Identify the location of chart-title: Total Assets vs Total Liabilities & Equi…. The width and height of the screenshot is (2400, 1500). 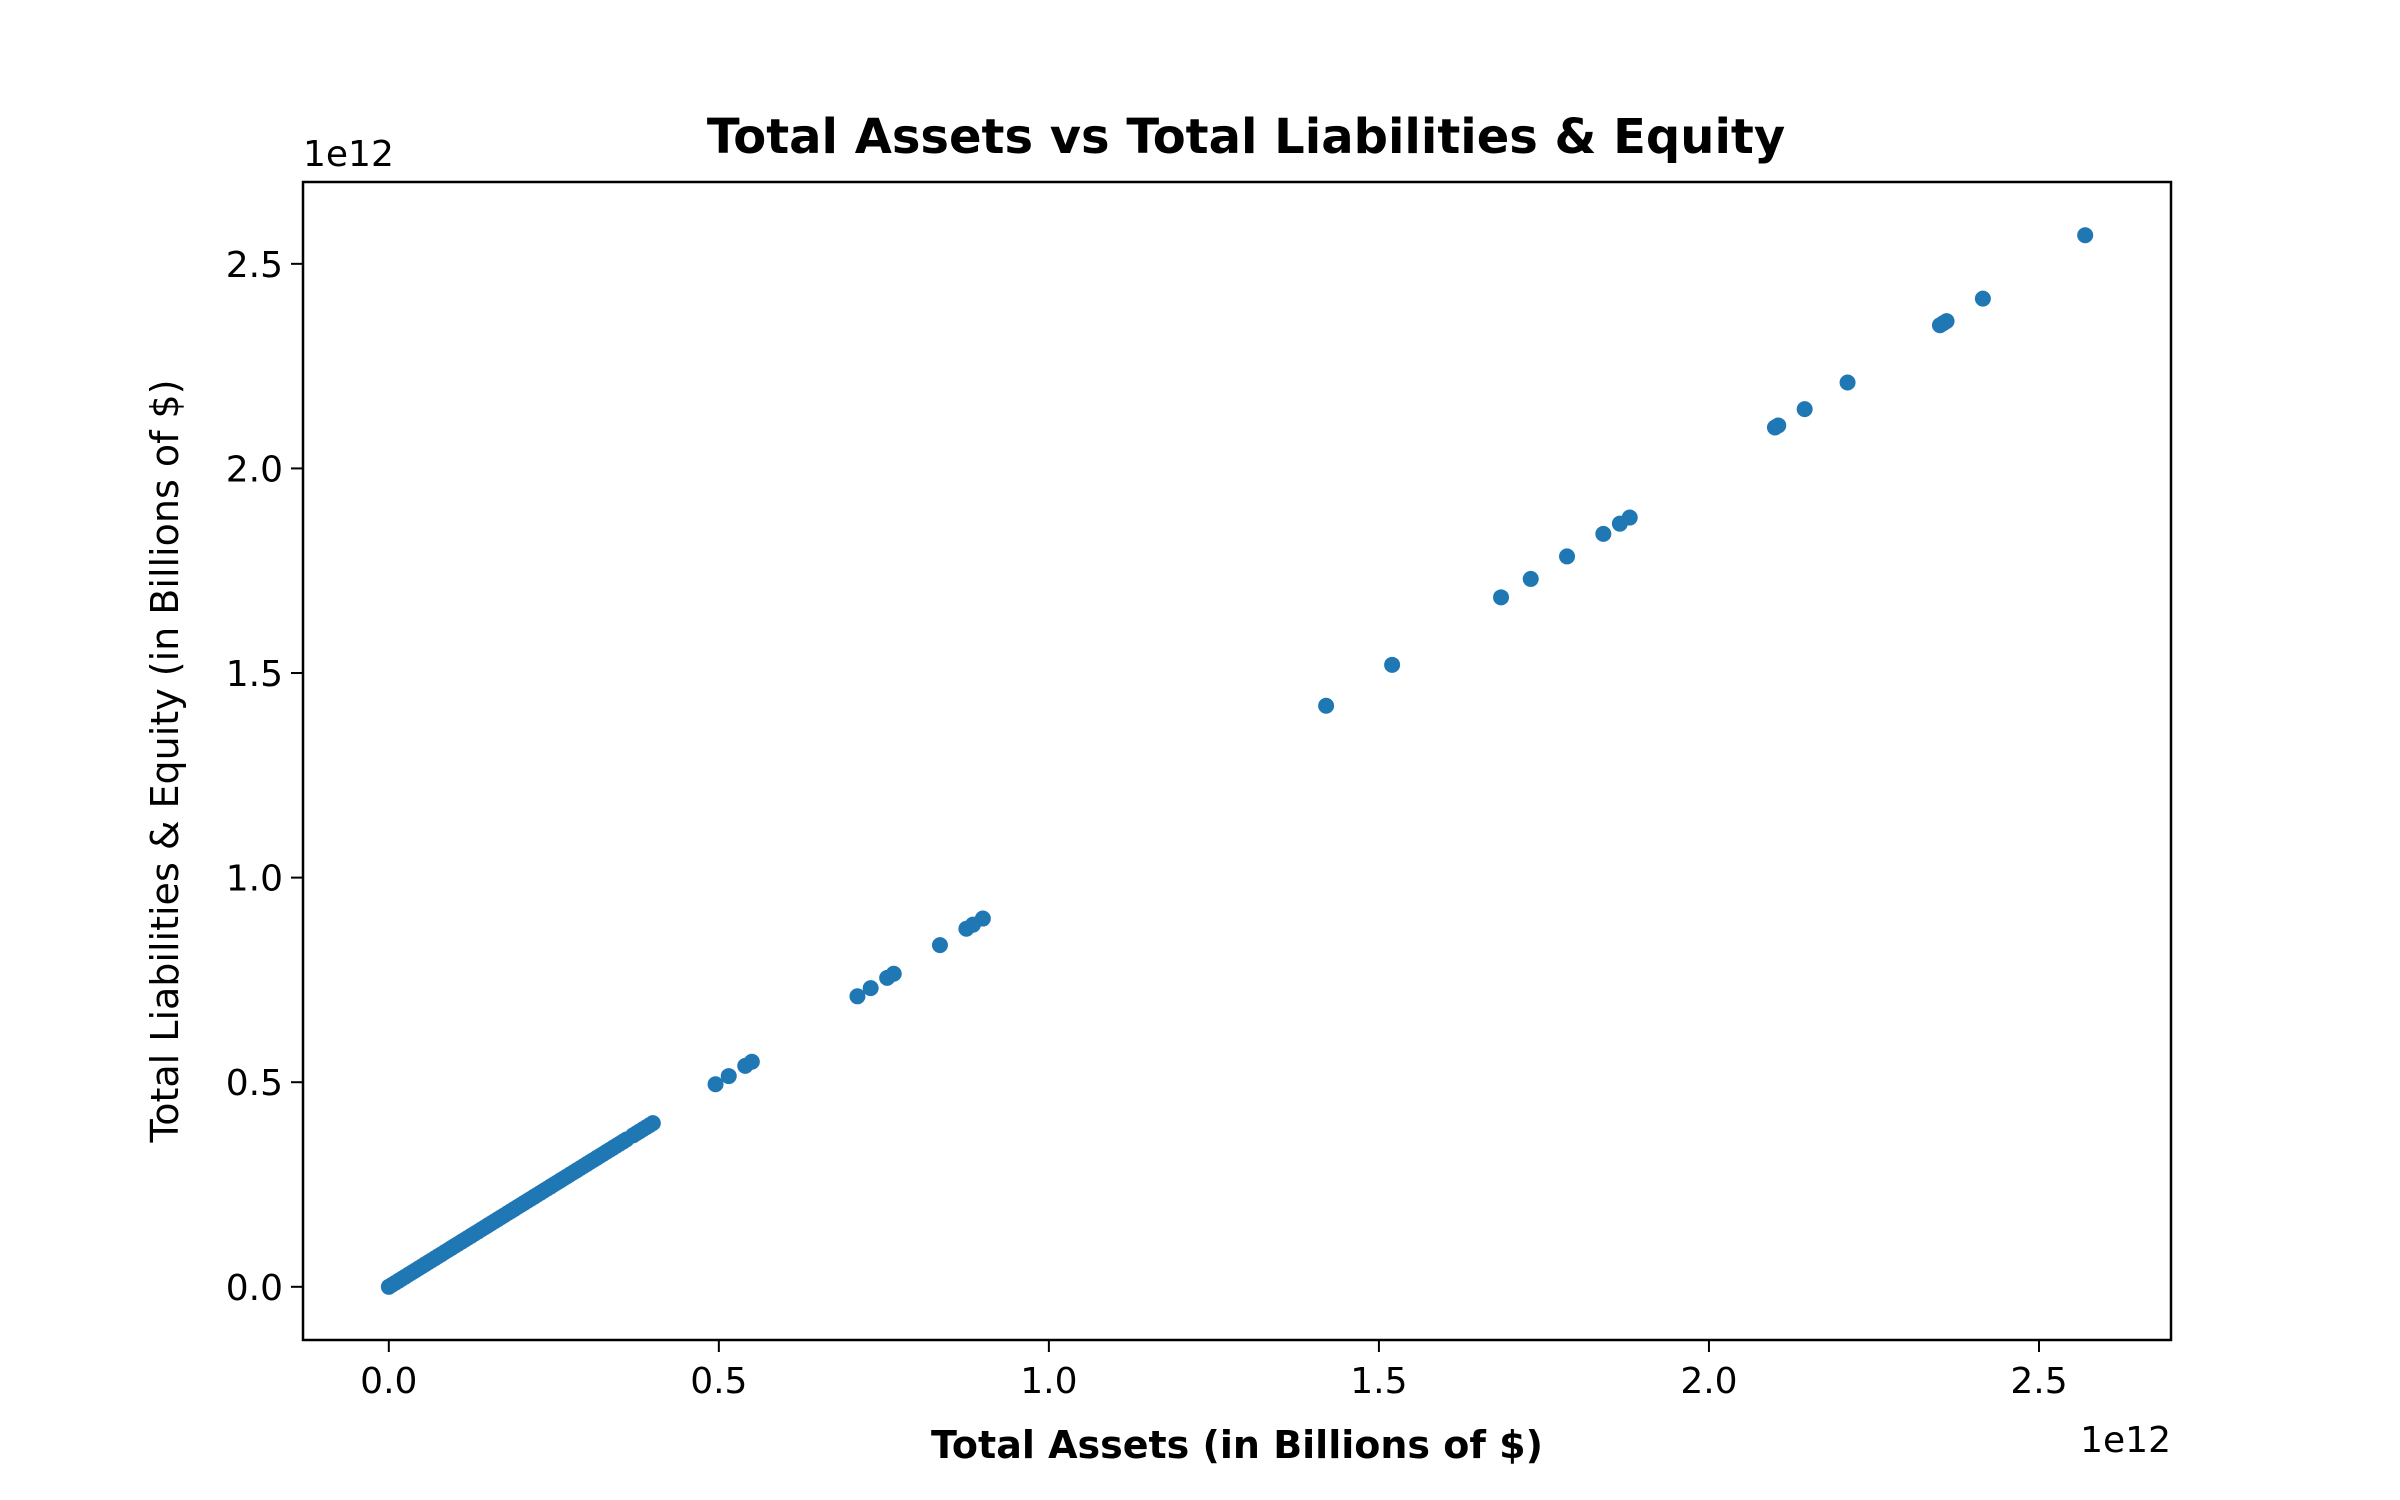
(1246, 137).